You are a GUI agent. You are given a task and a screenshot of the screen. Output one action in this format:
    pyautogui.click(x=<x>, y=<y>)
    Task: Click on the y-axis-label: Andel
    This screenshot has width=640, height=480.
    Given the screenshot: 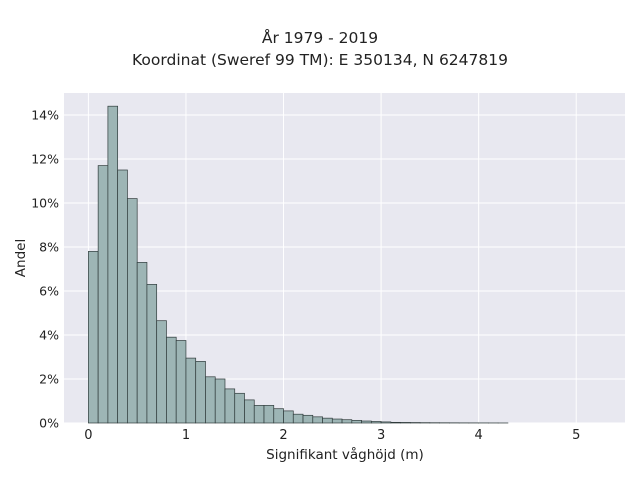 What is the action you would take?
    pyautogui.click(x=21, y=258)
    